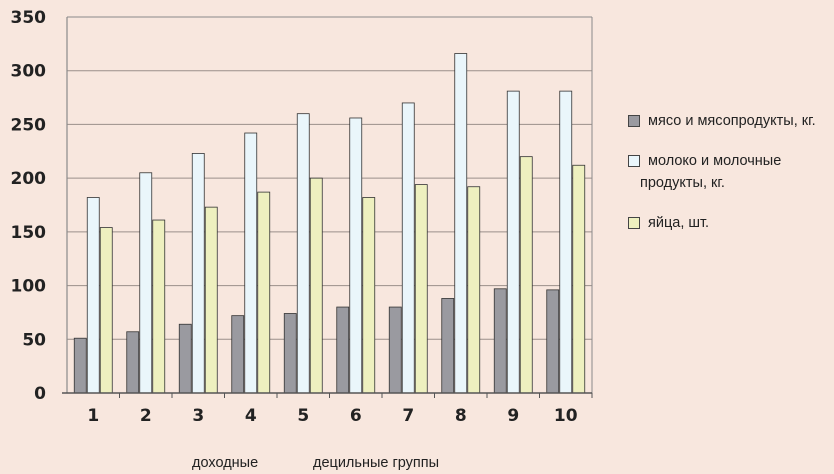  I want to click on legend-item-eggs: яйца, шт., so click(731, 223).